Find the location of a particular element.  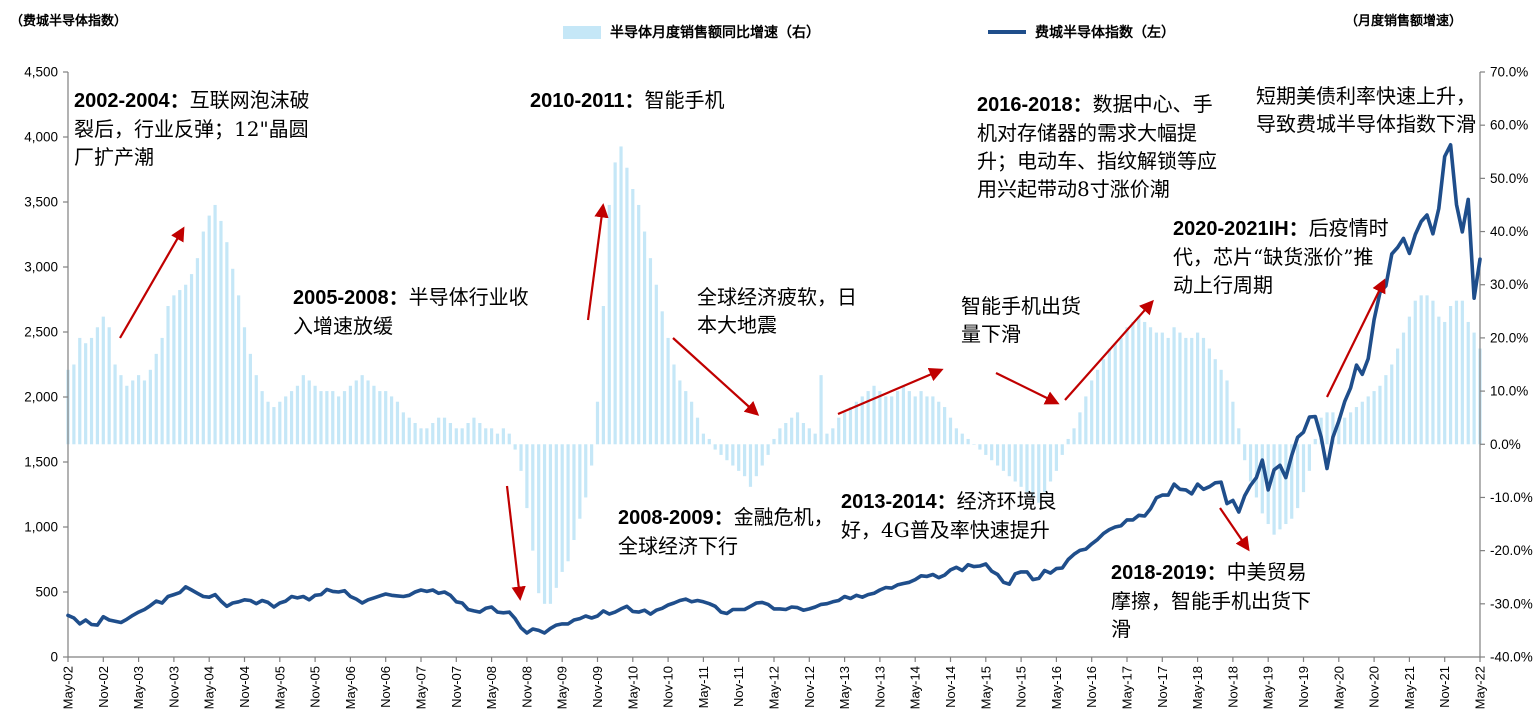

x-axis-tick-label: Nov-10 is located at coordinates (668, 687).